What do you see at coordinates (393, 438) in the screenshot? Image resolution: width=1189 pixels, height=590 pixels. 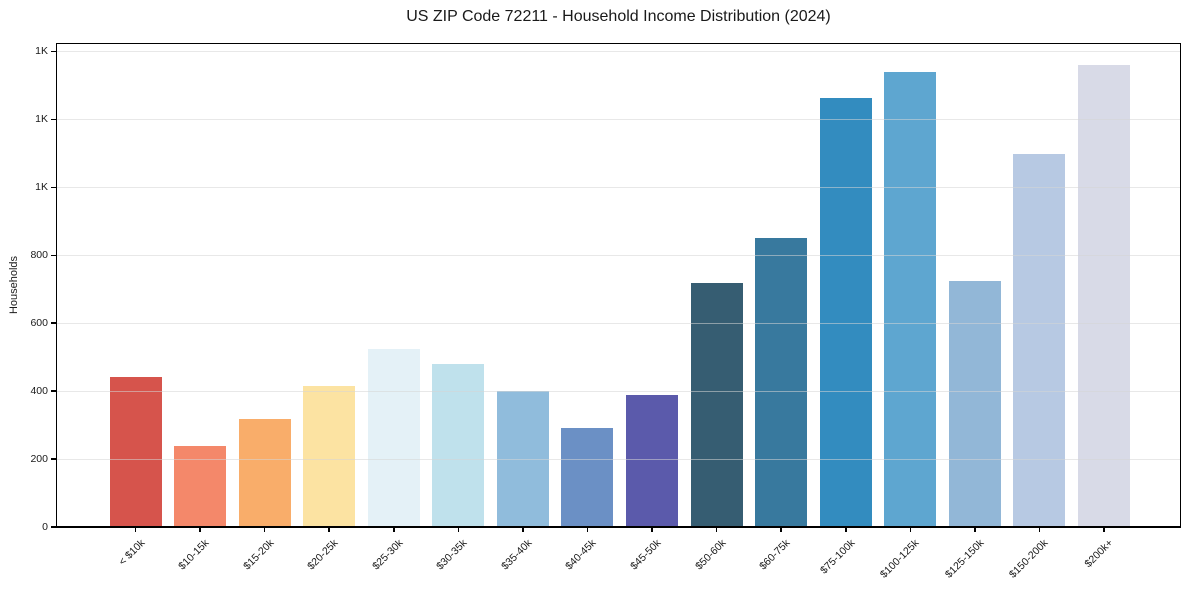 I see `bar-$25-30k` at bounding box center [393, 438].